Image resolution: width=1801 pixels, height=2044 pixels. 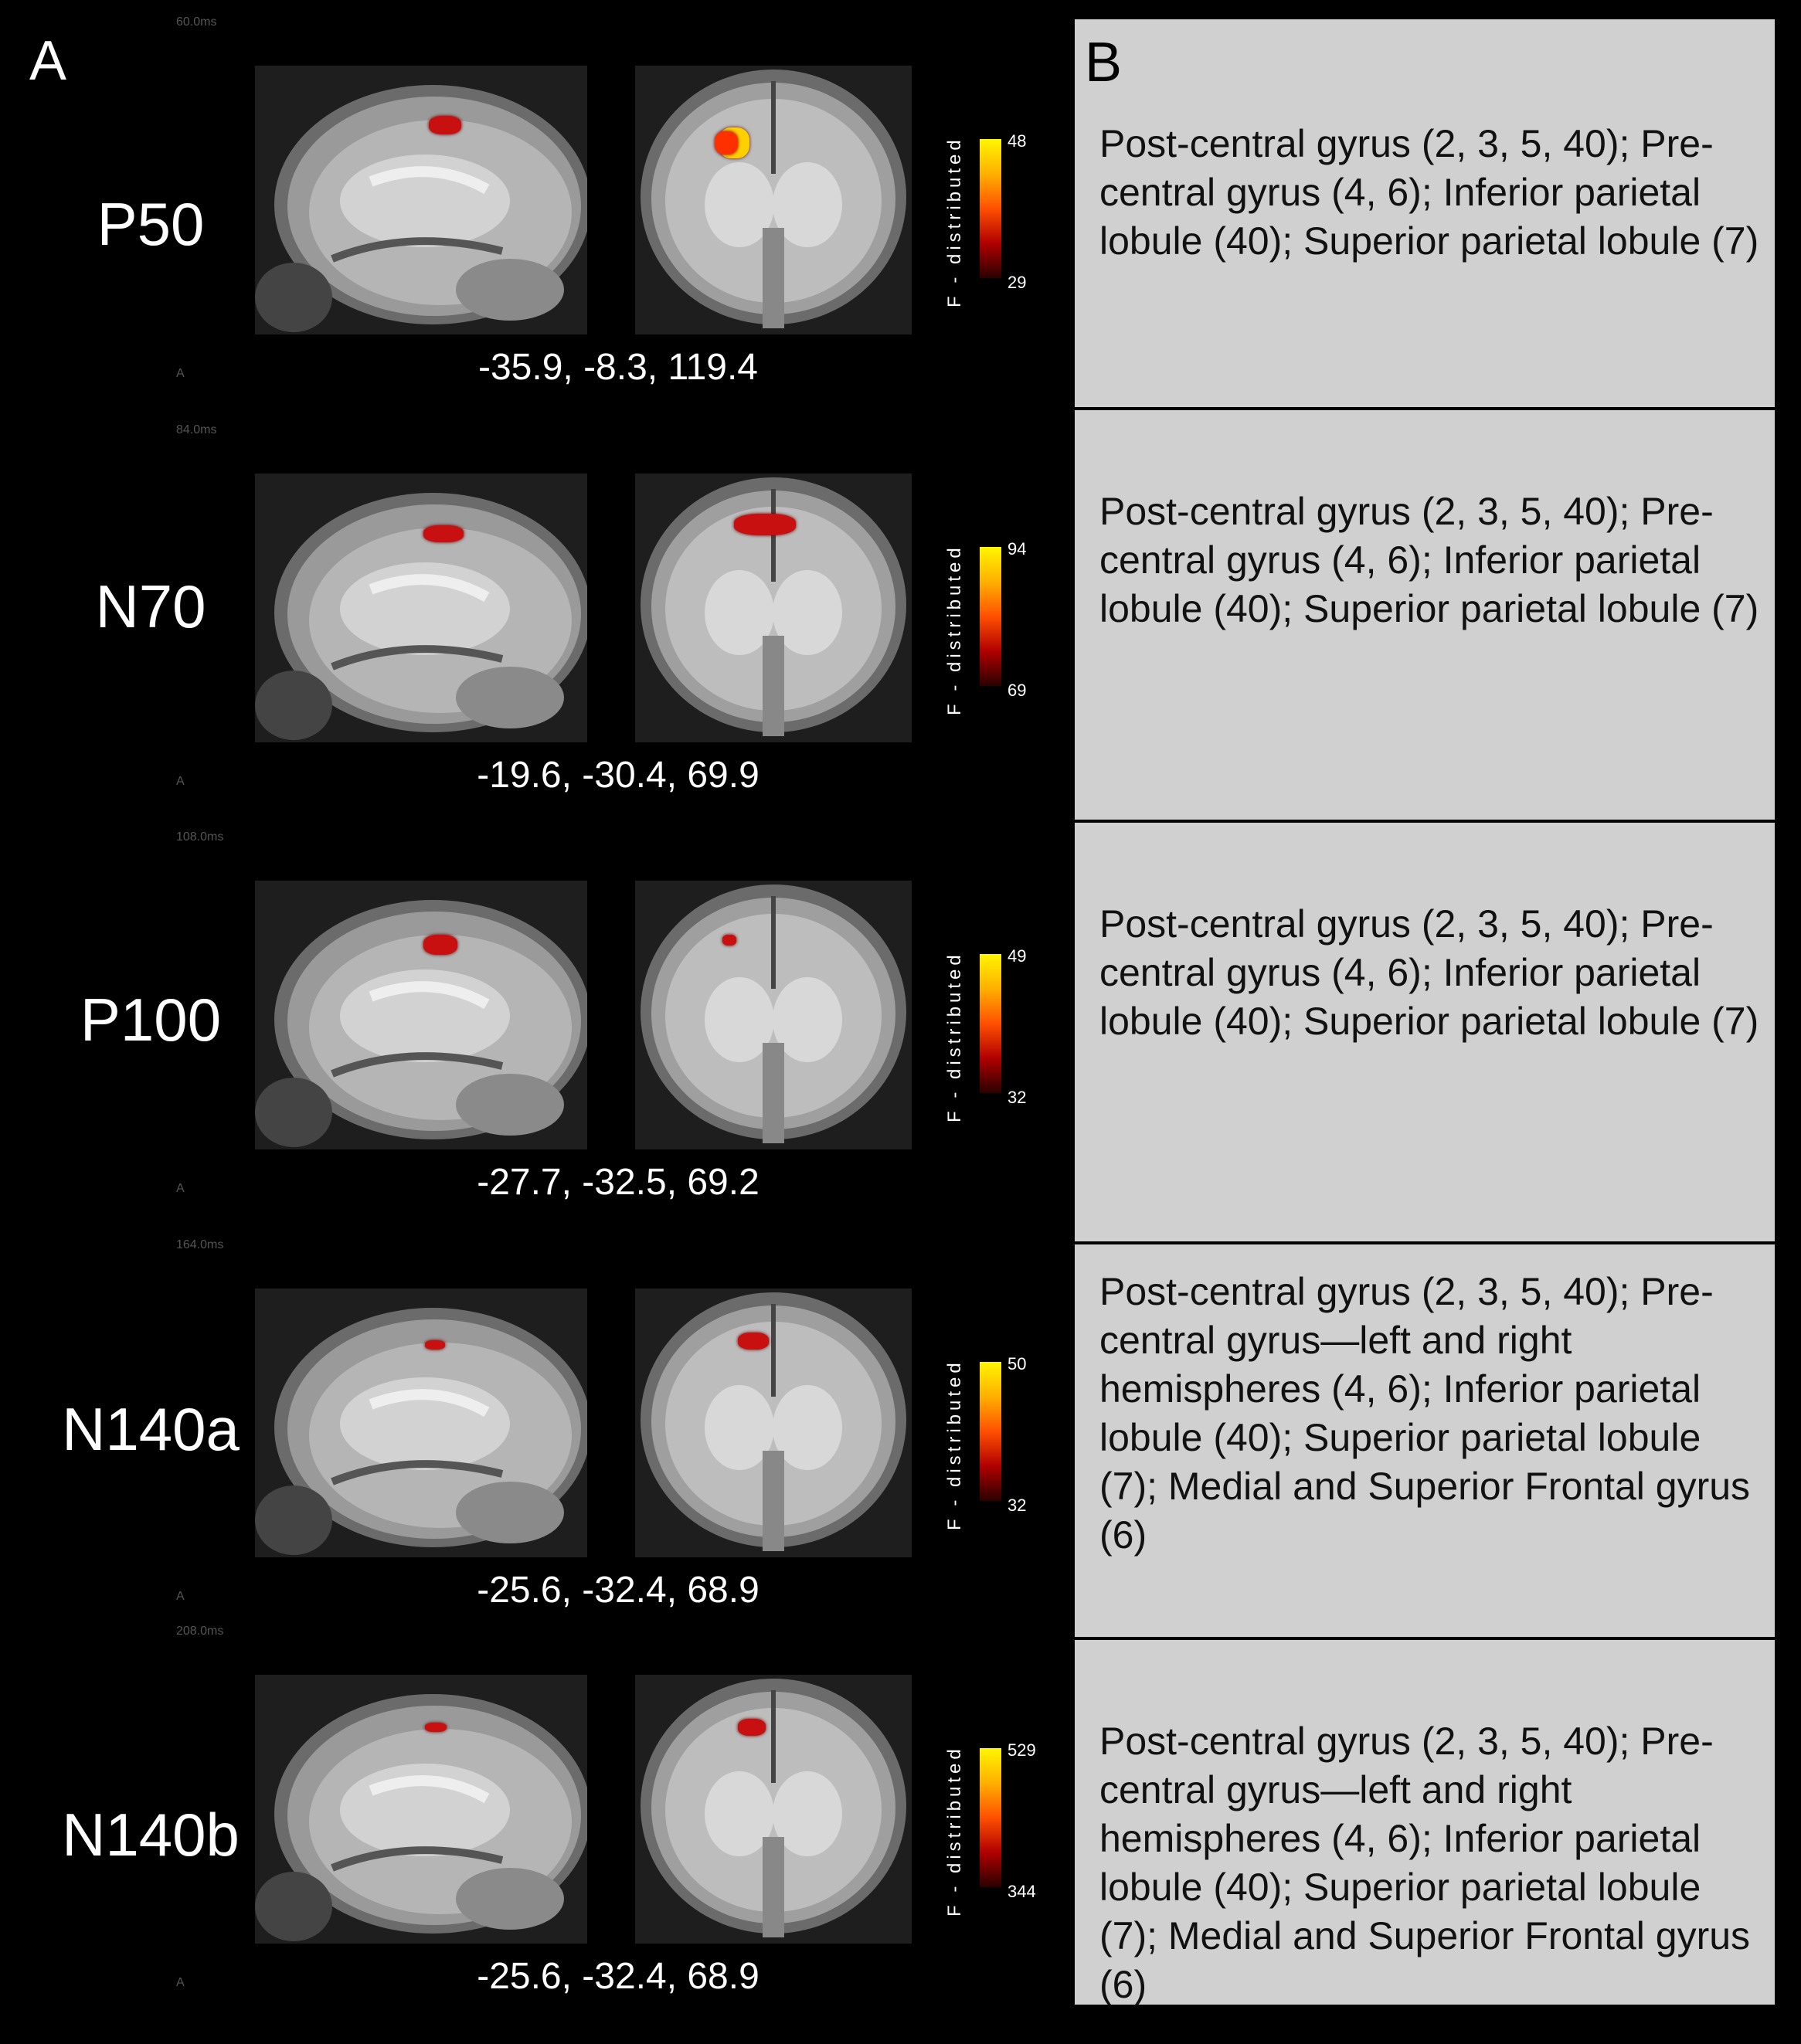 I want to click on time-label: 164.0ms, so click(x=200, y=1244).